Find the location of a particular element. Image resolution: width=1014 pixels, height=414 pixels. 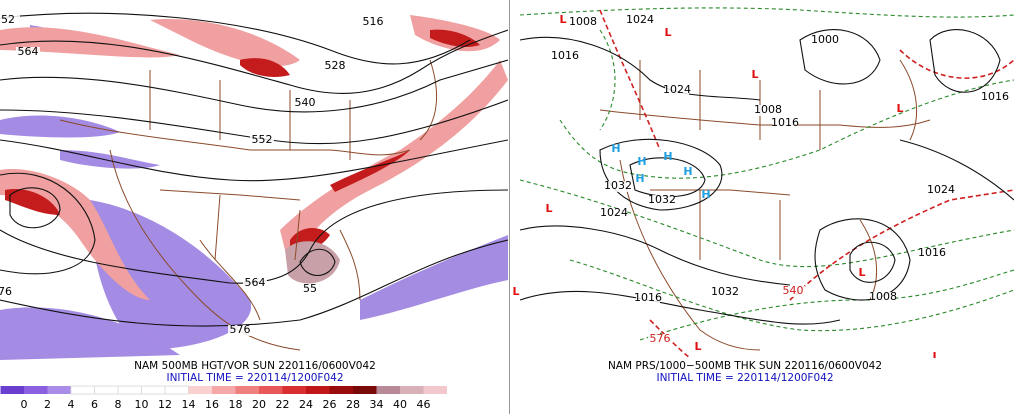

colorbar-label: 18 is located at coordinates (236, 404).